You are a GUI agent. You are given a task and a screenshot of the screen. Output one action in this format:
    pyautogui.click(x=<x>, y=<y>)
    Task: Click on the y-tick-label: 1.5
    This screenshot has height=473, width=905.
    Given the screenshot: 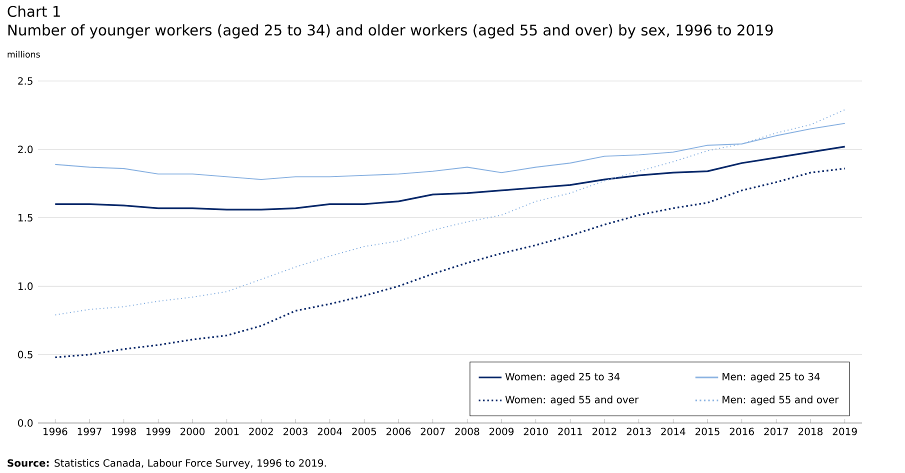 What is the action you would take?
    pyautogui.click(x=25, y=218)
    